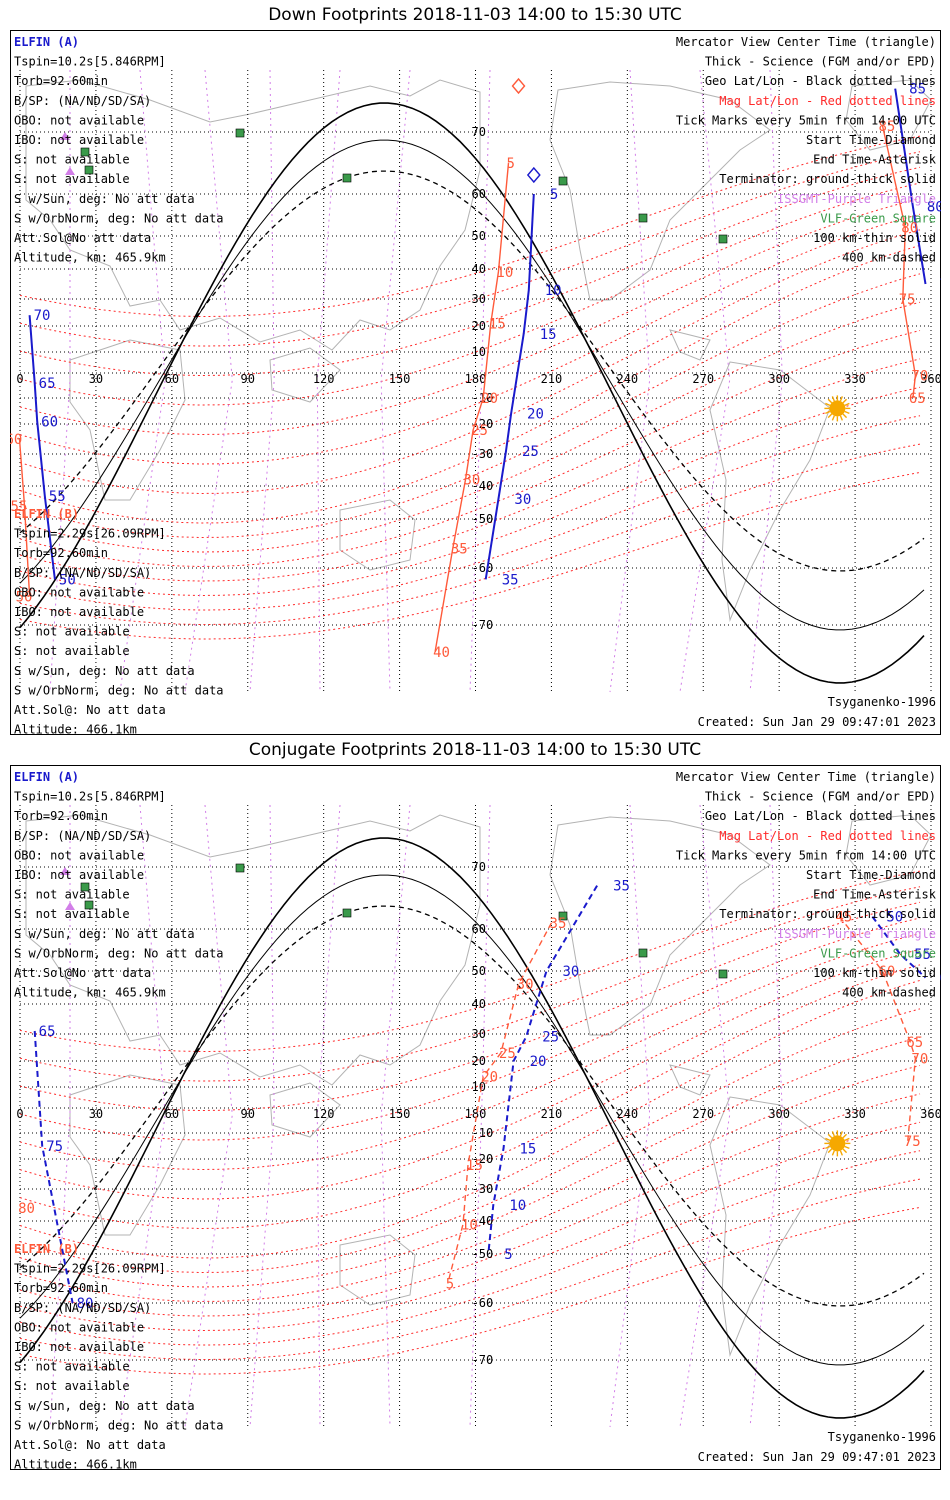 The image size is (950, 1500). I want to click on p0-elfin-b-tick-label-60: 60, so click(16, 440).